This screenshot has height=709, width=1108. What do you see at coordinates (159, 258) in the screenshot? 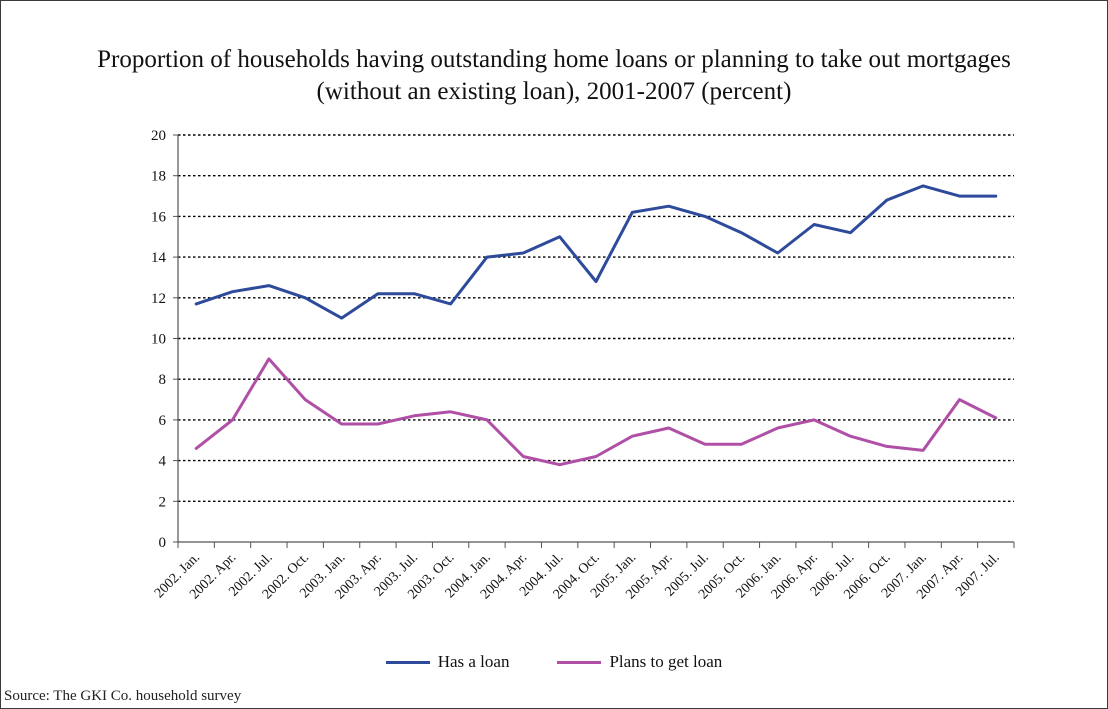
I see `y-tick-label-14: 14` at bounding box center [159, 258].